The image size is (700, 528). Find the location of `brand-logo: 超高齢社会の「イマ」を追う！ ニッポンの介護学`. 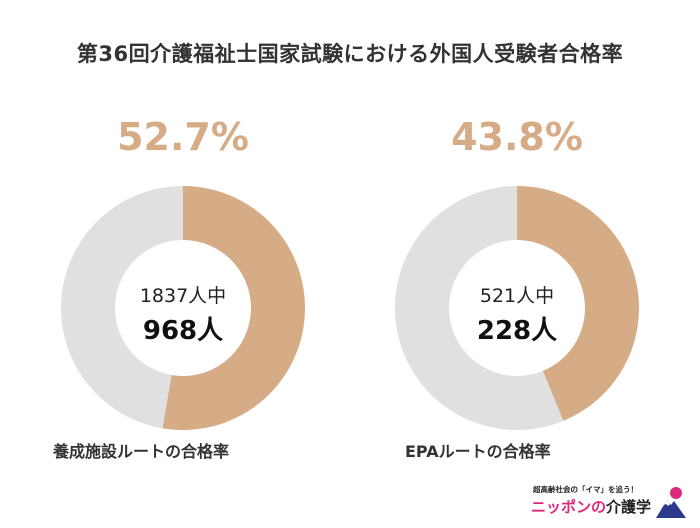

brand-logo: 超高齢社会の「イマ」を追う！ ニッポンの介護学 is located at coordinates (607, 502).